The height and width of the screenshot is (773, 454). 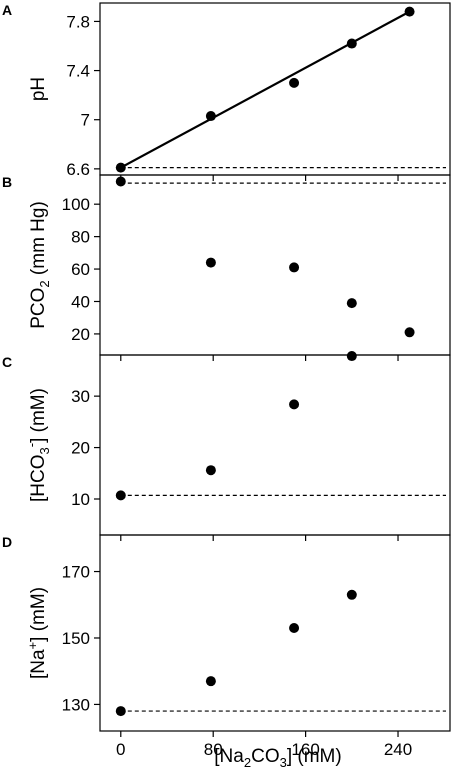 What do you see at coordinates (80, 269) in the screenshot?
I see `panel-b-ytick-label: 60` at bounding box center [80, 269].